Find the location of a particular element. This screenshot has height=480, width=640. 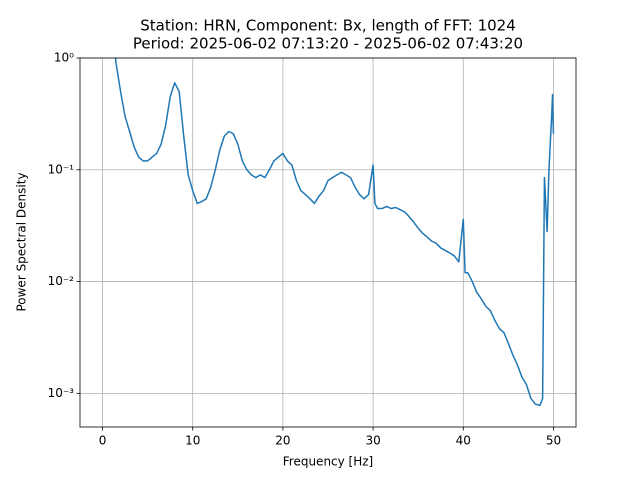

y-tick-label: 10⁻² is located at coordinates (61, 281).